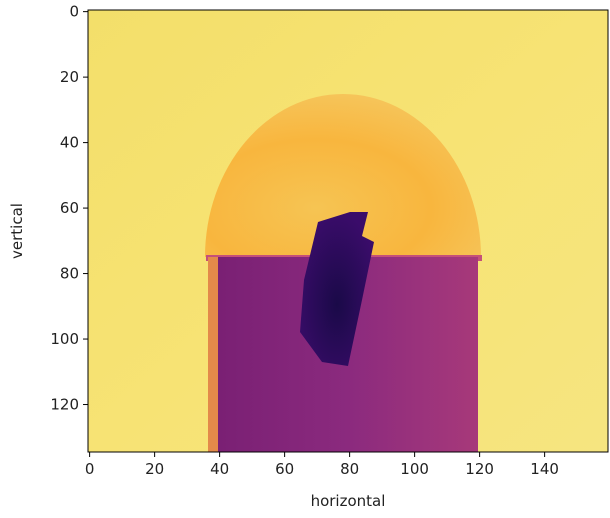 The image size is (610, 518). What do you see at coordinates (69, 143) in the screenshot?
I see `y-tick-label: 40` at bounding box center [69, 143].